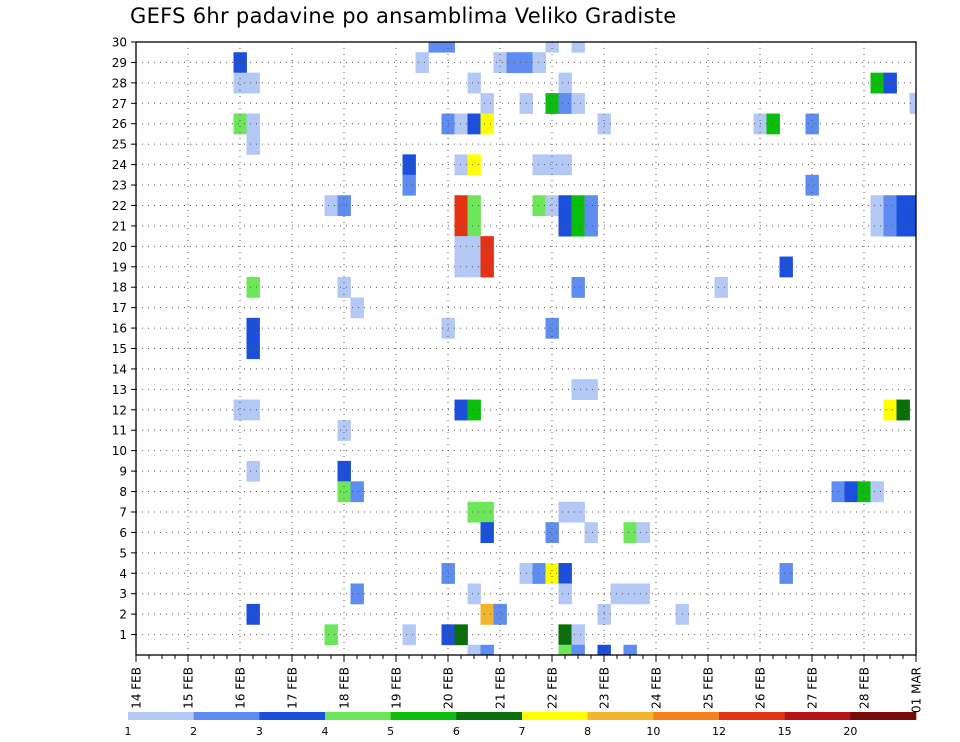 The image size is (960, 742). I want to click on y-tick-label: 11, so click(119, 431).